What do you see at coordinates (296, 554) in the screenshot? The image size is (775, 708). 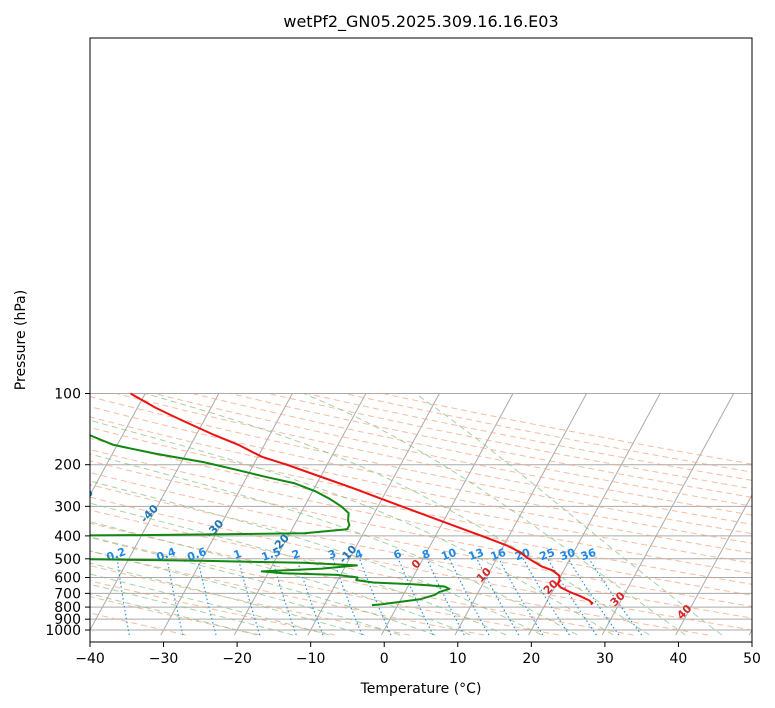 I see `mixing-ratio-label: 2` at bounding box center [296, 554].